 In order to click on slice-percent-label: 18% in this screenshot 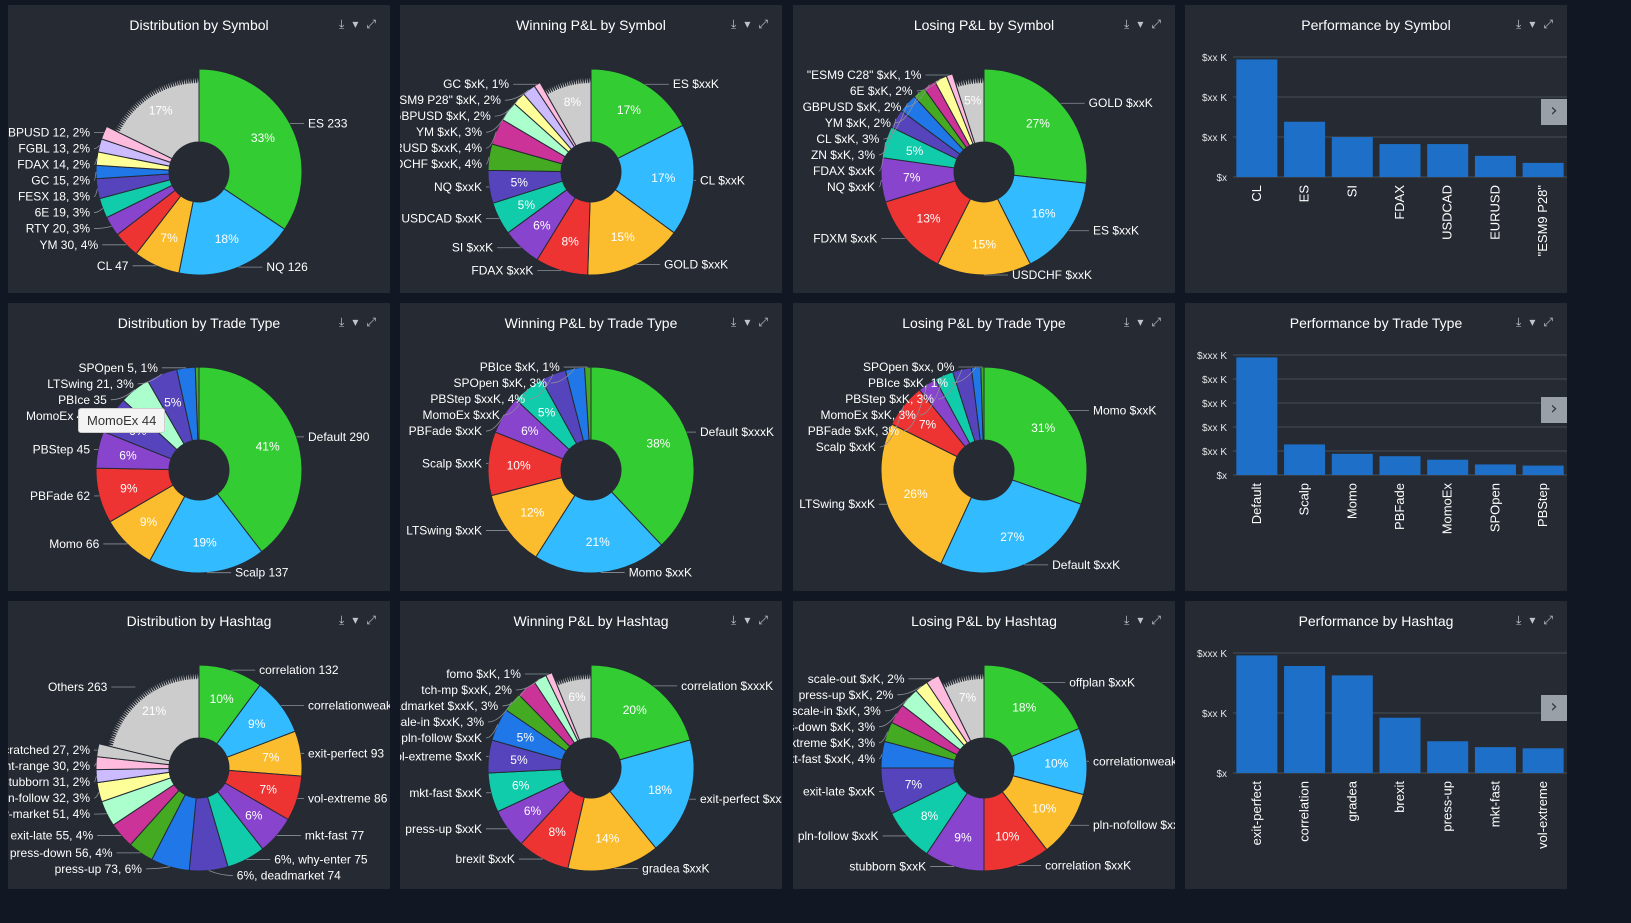, I will do `click(1024, 708)`.